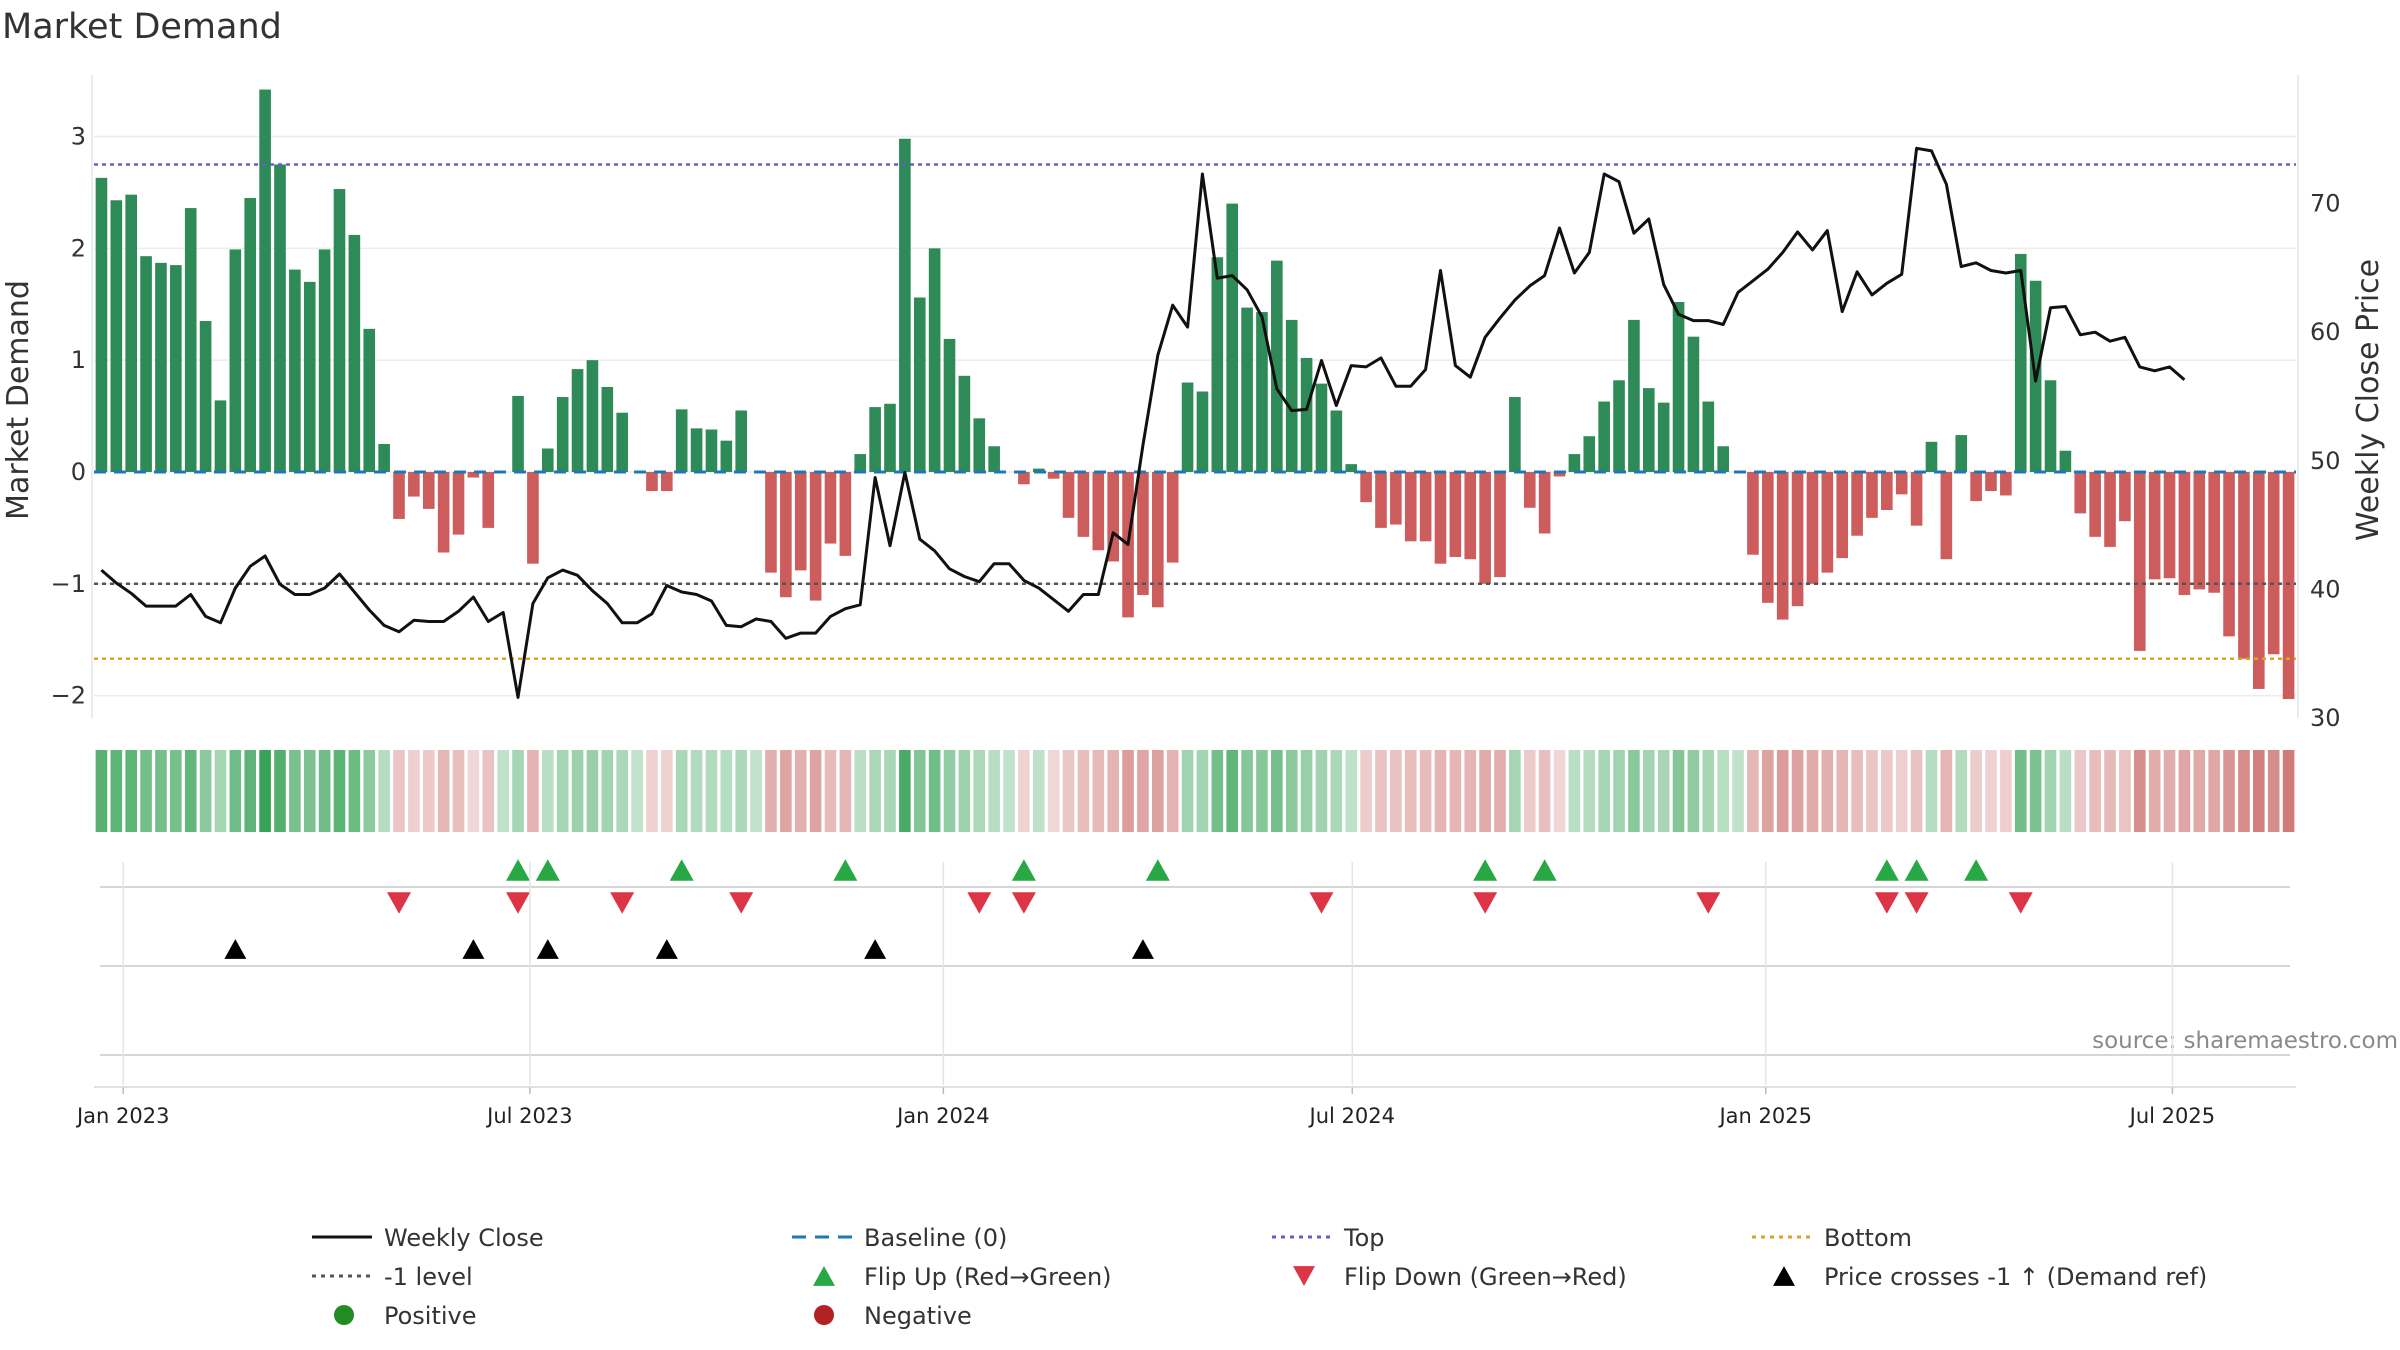 This screenshot has height=1350, width=2400. Describe the element at coordinates (78, 248) in the screenshot. I see `left-tick-label: 2` at that location.